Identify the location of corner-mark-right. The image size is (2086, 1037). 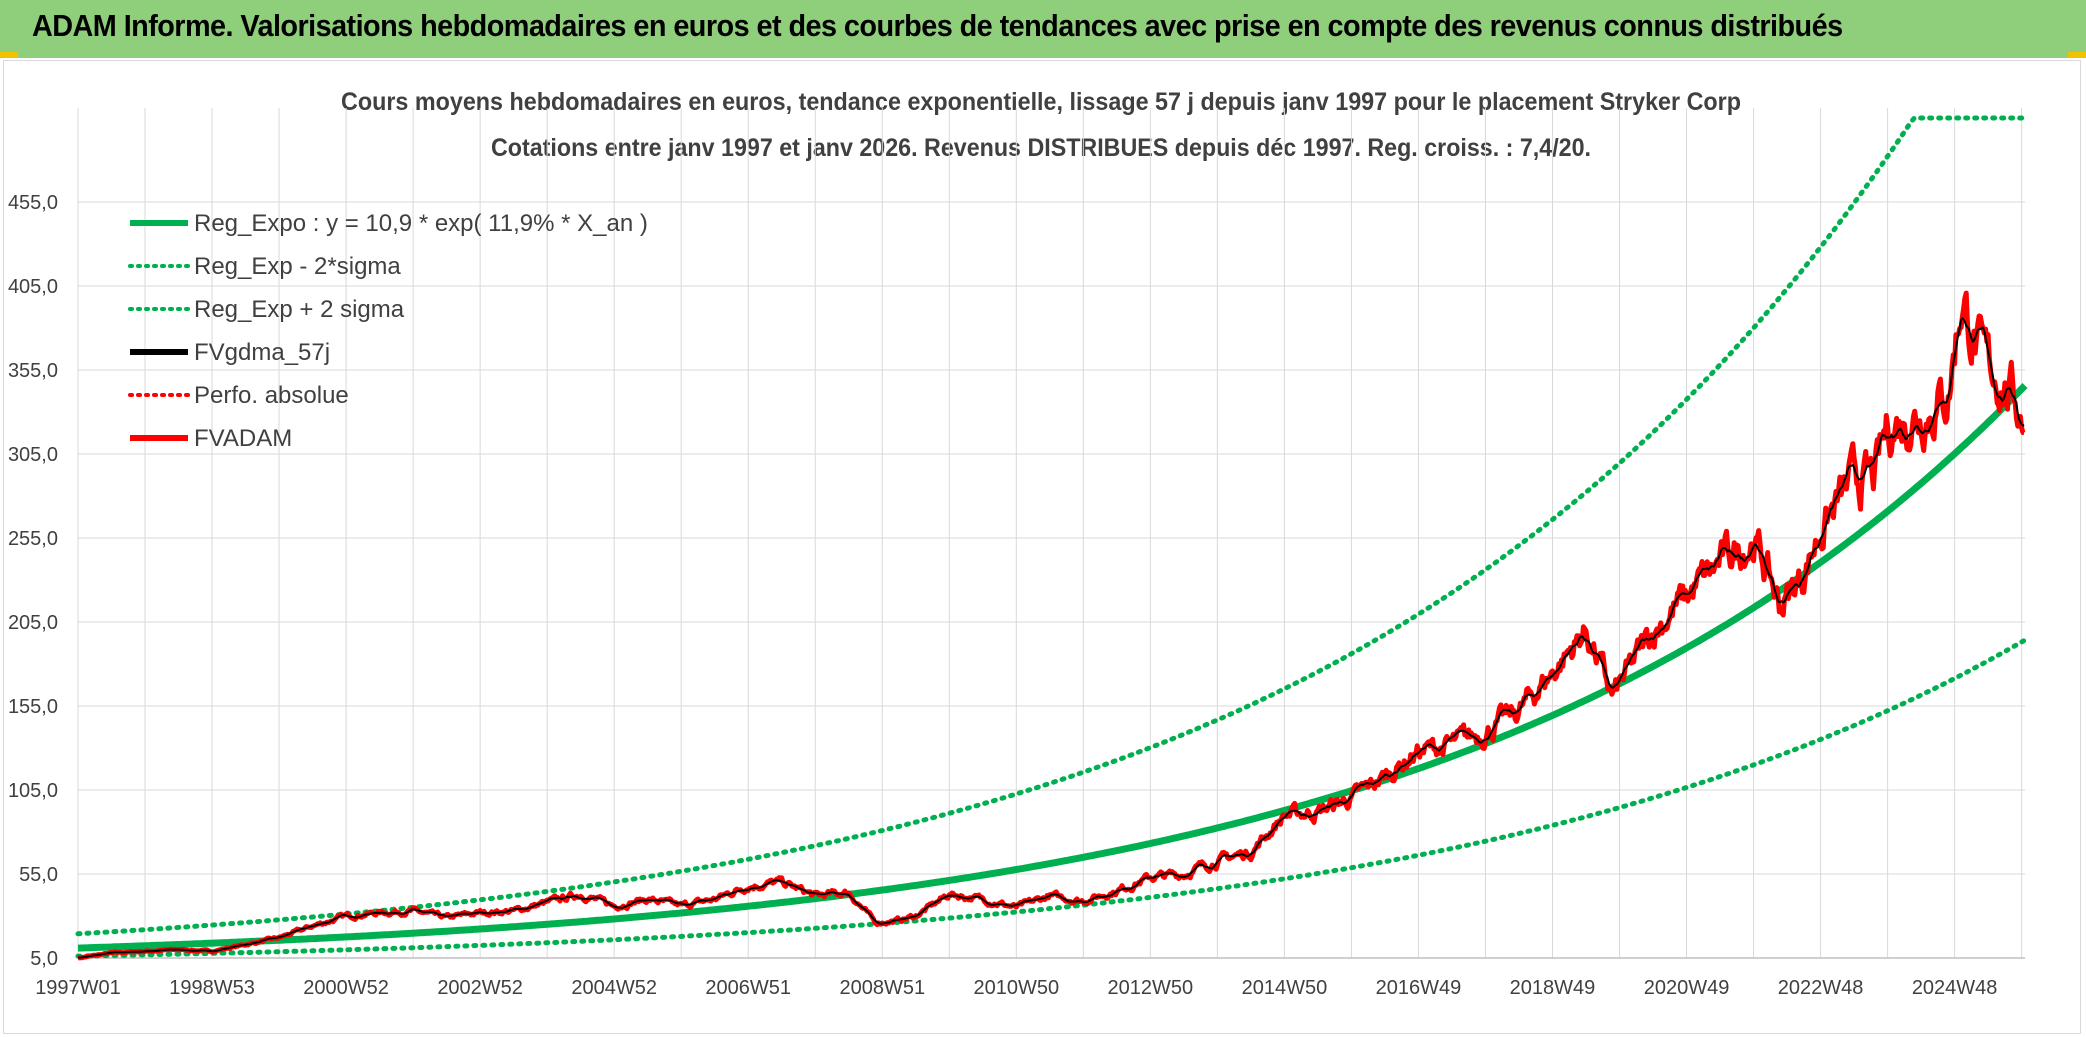
(2077, 55).